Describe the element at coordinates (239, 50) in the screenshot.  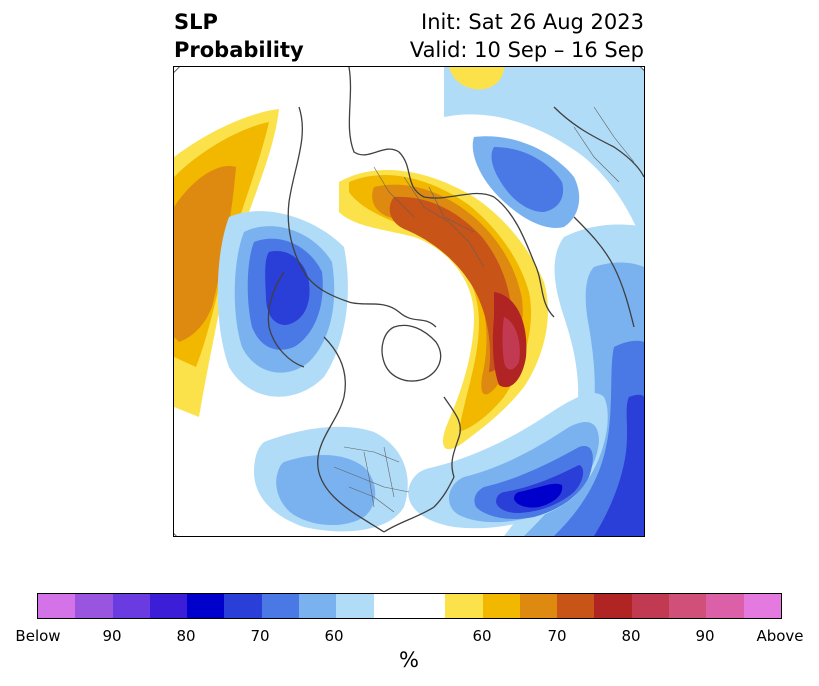
I see `title-measure: Probability` at that location.